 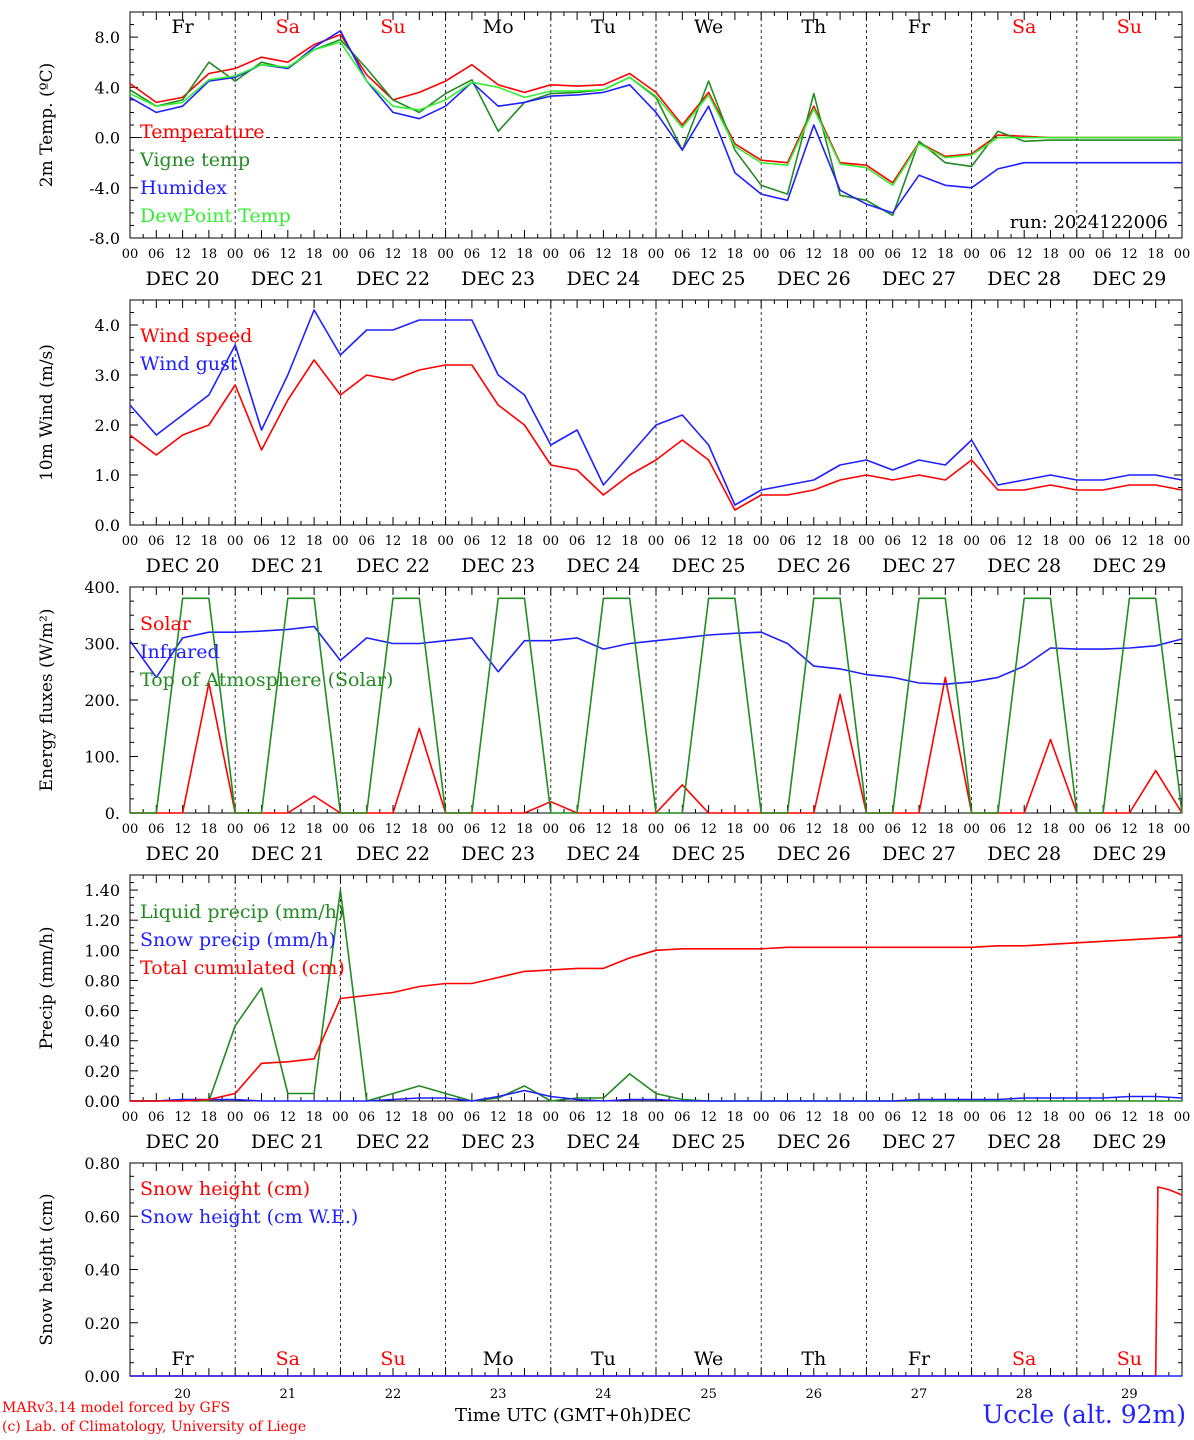 I want to click on x-date-label: DEC 20, so click(x=183, y=1142).